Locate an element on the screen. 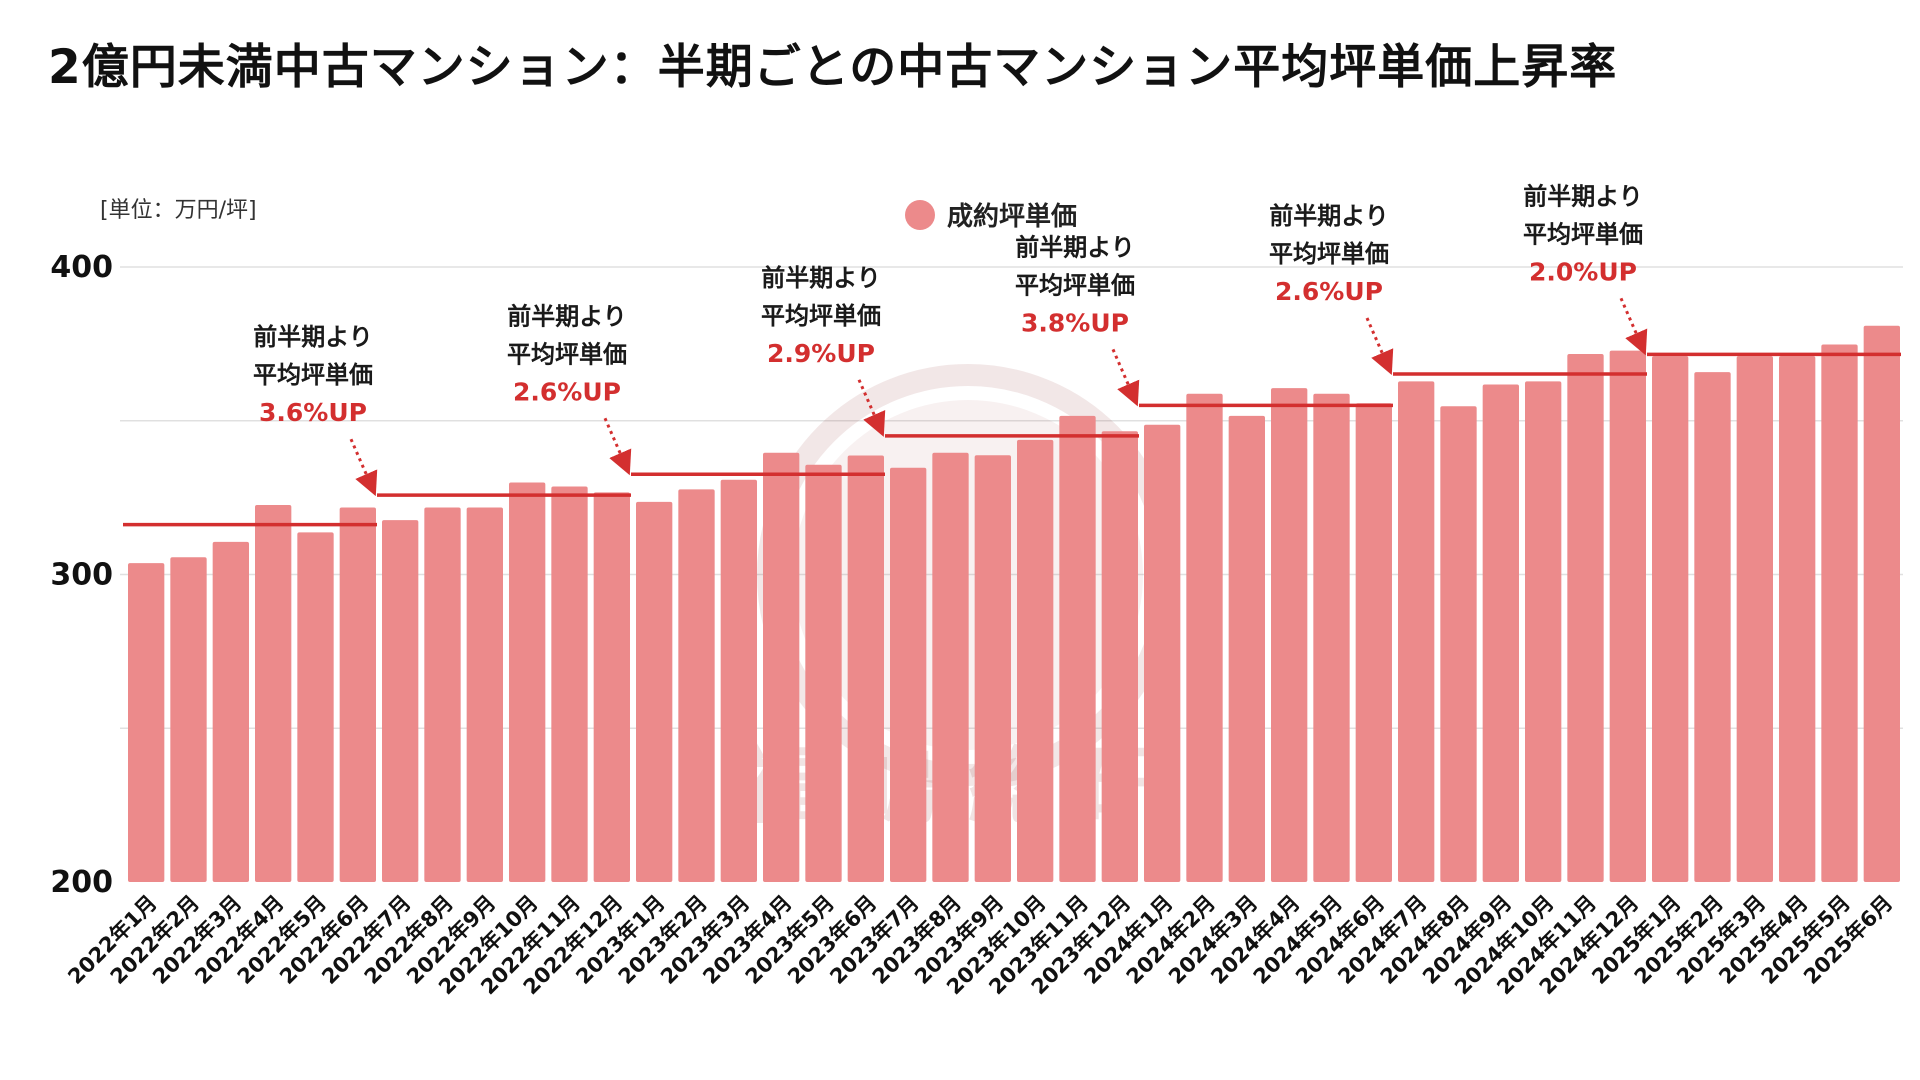 This screenshot has width=1920, height=1080. chart-title: 2億円未満中古マンション：半期ごとの中古マンション平均坪単価上昇率 is located at coordinates (833, 67).